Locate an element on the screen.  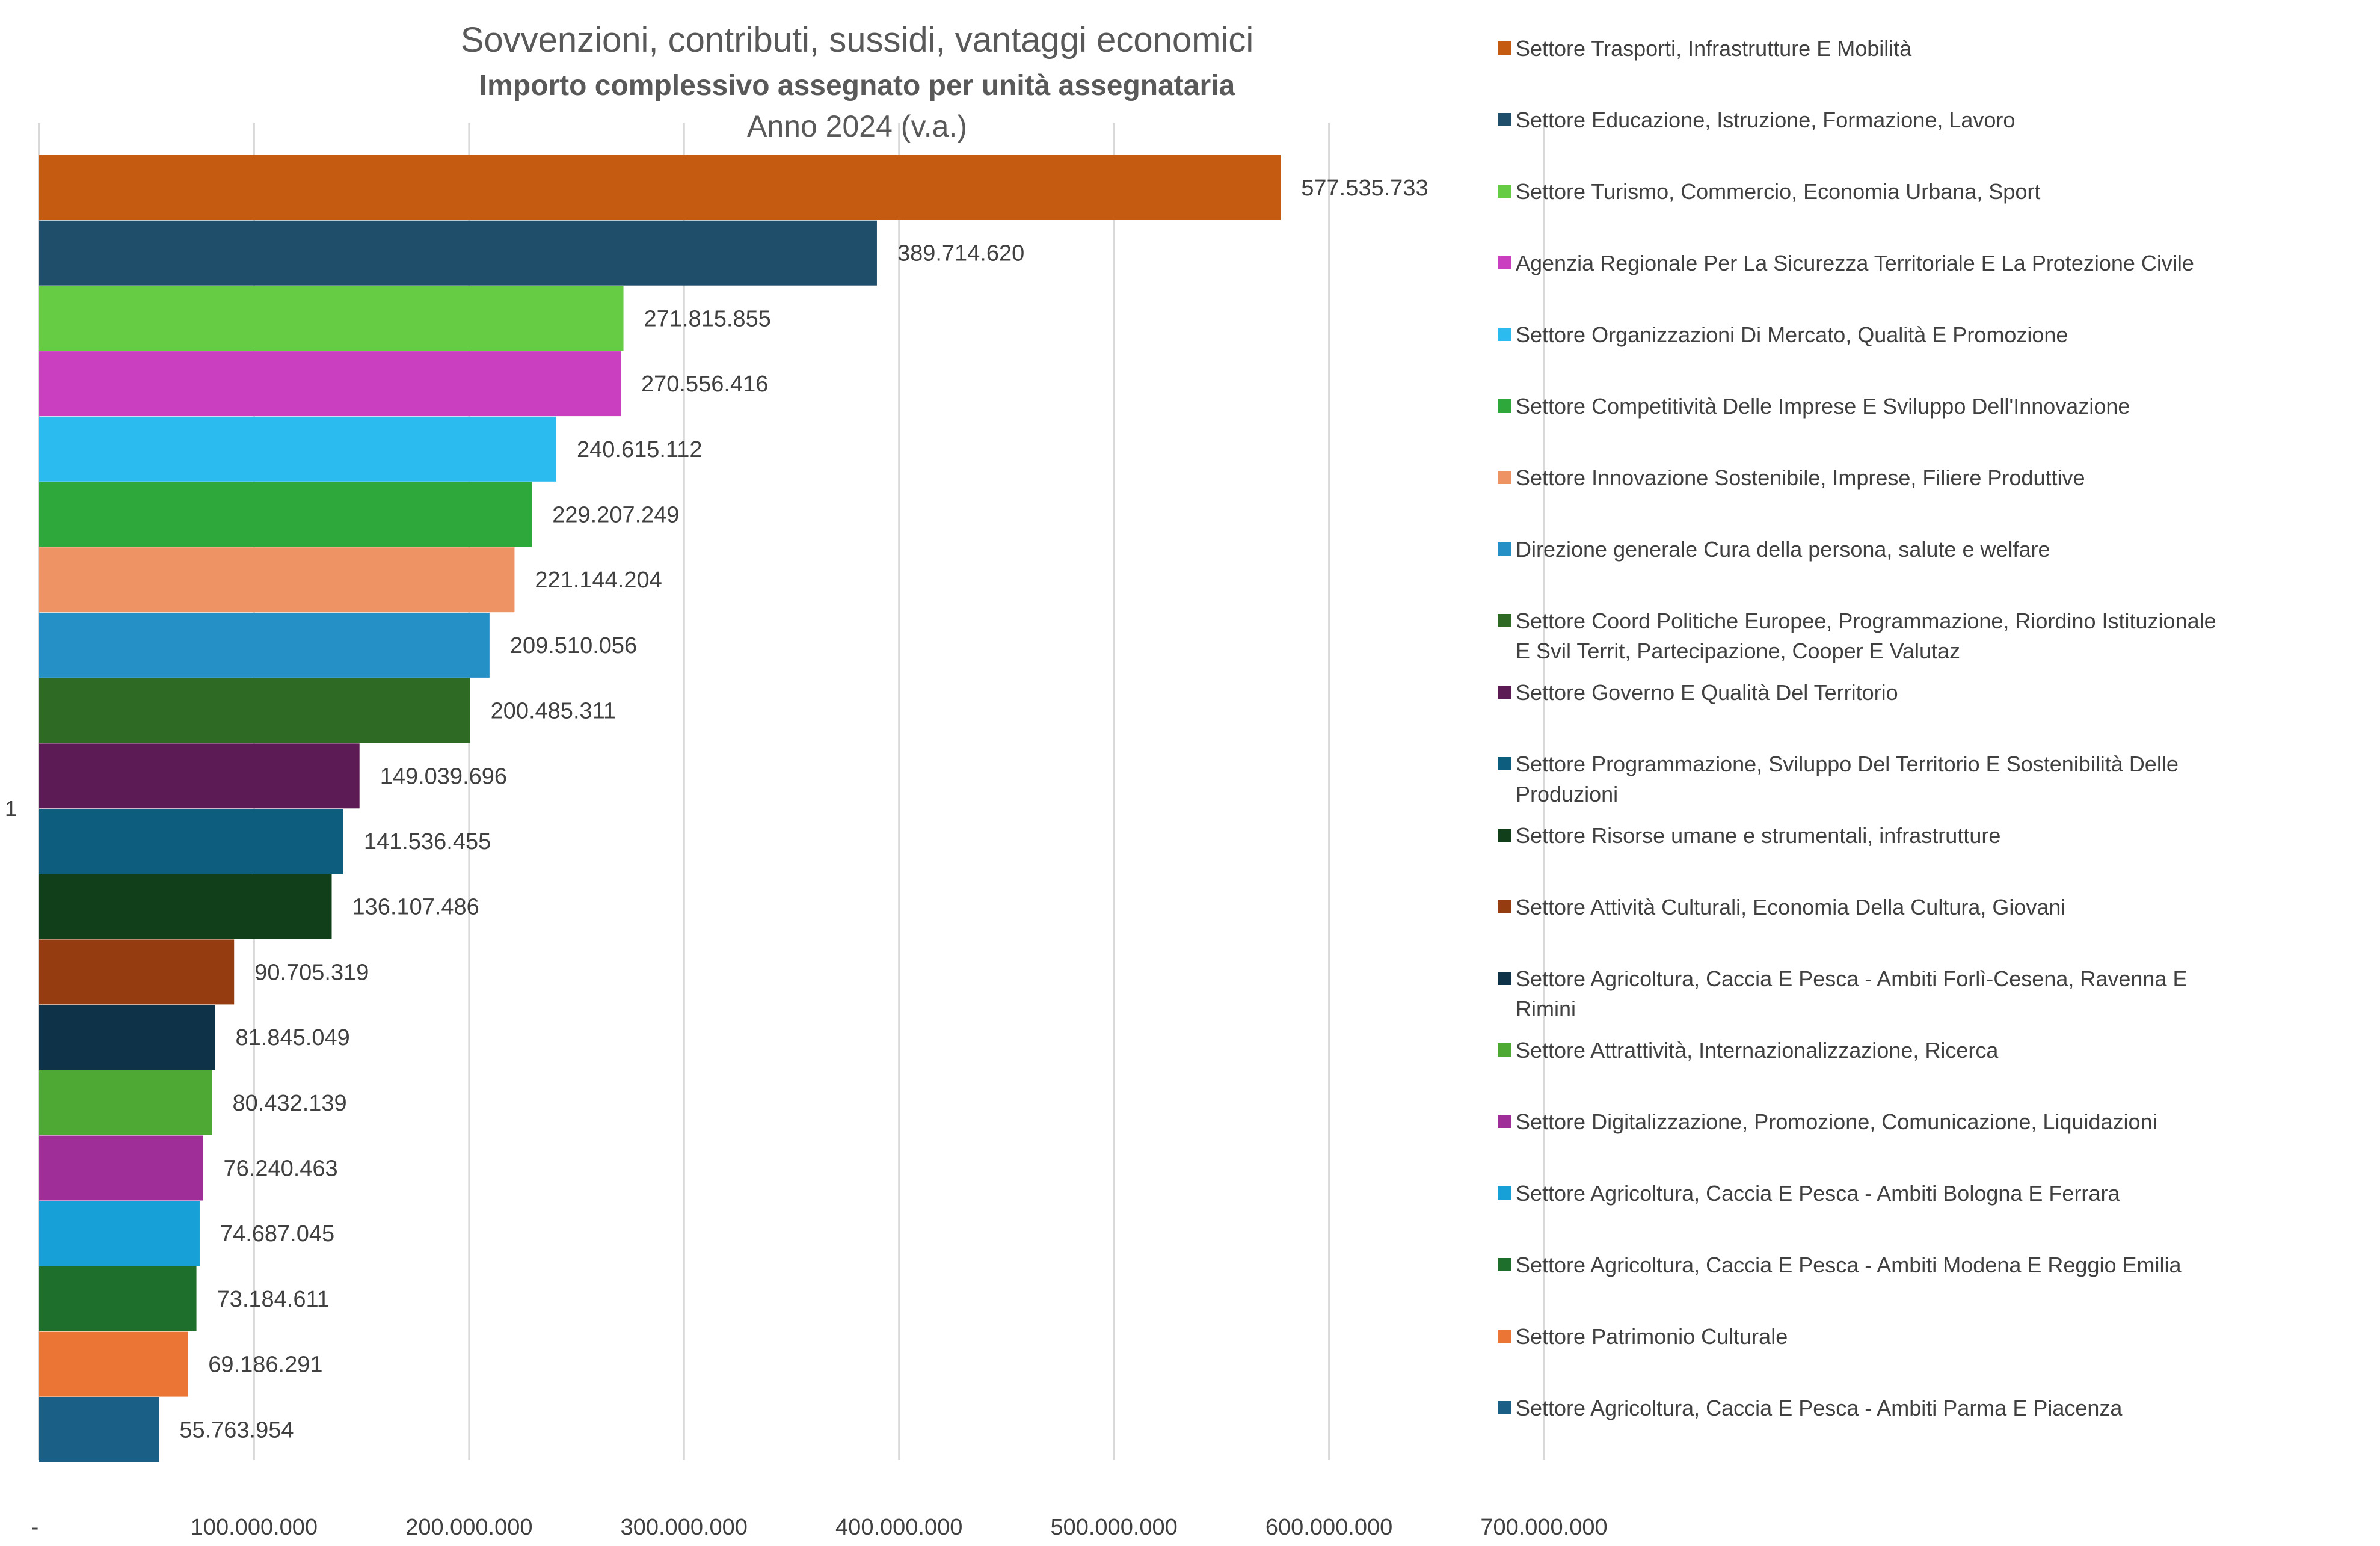
data-label: 221.144.204 is located at coordinates (598, 580).